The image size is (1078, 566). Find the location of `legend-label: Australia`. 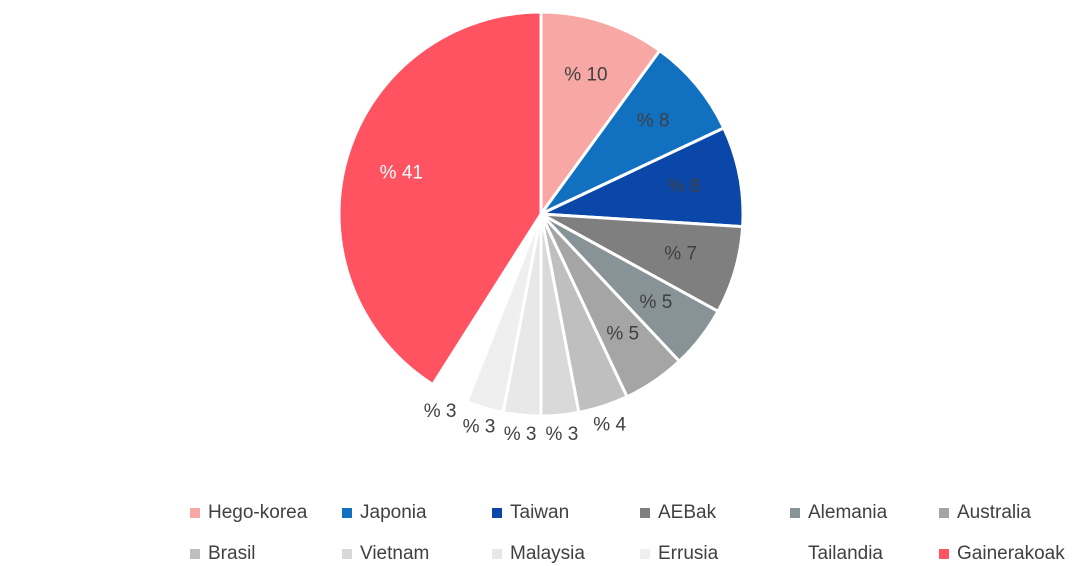

legend-label: Australia is located at coordinates (994, 512).